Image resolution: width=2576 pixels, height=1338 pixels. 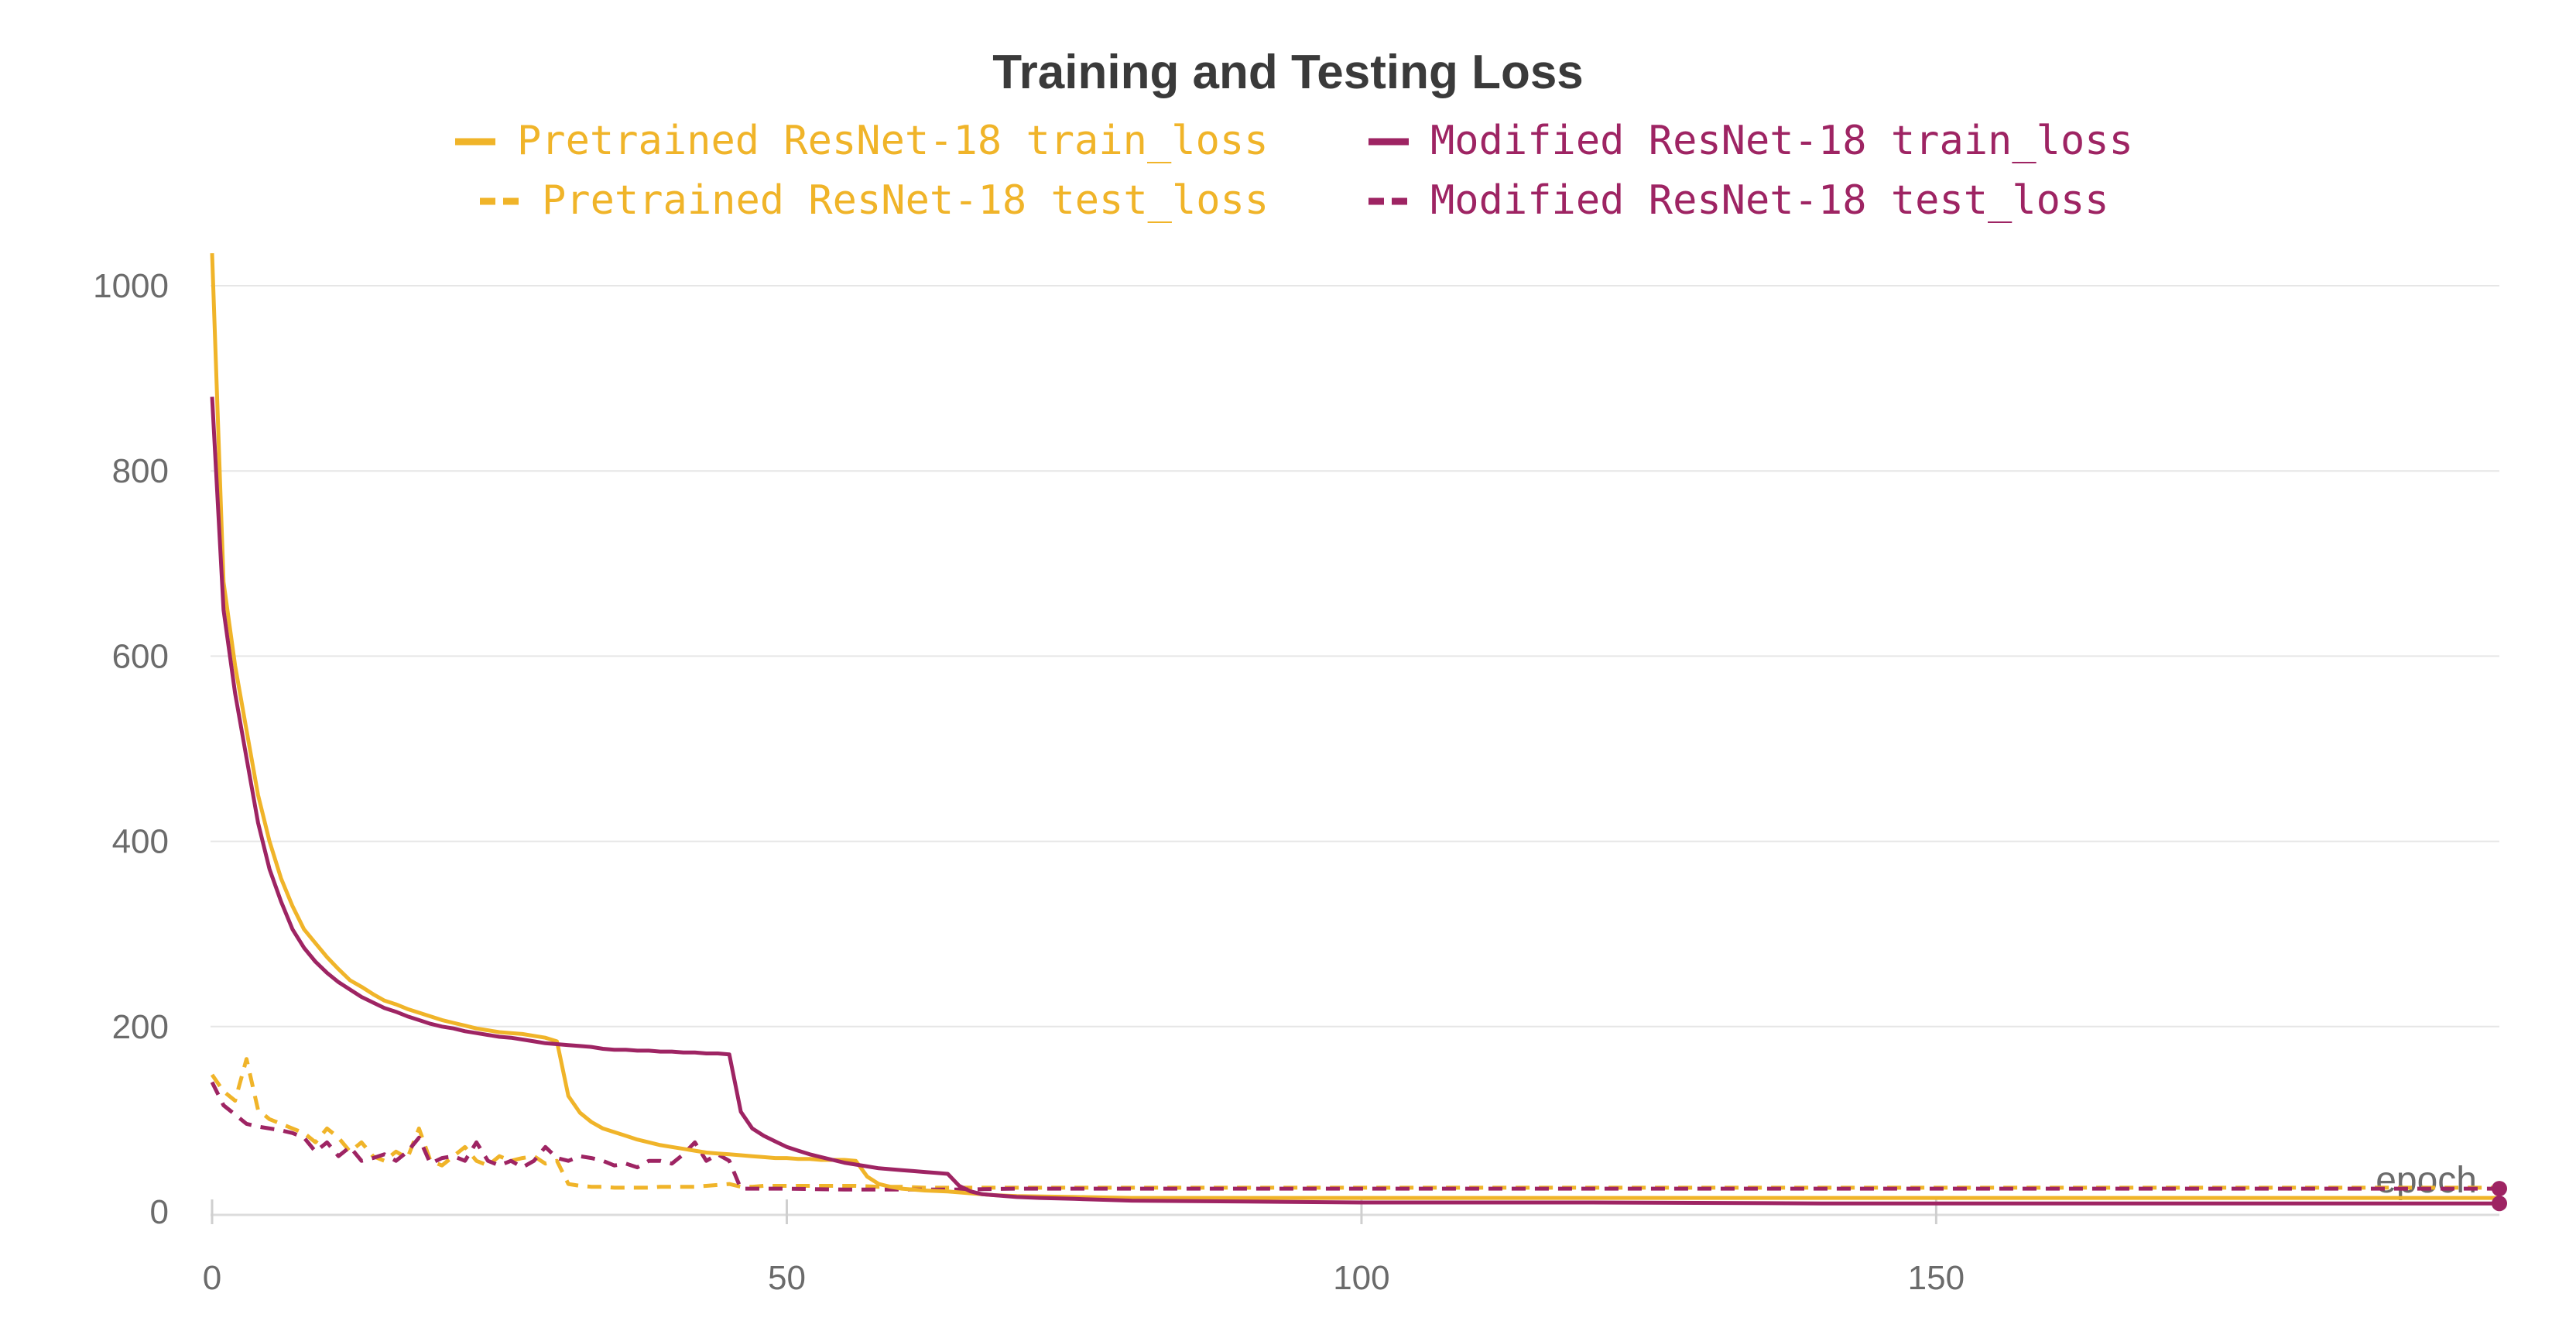 What do you see at coordinates (140, 656) in the screenshot?
I see `y-tick-label: 600` at bounding box center [140, 656].